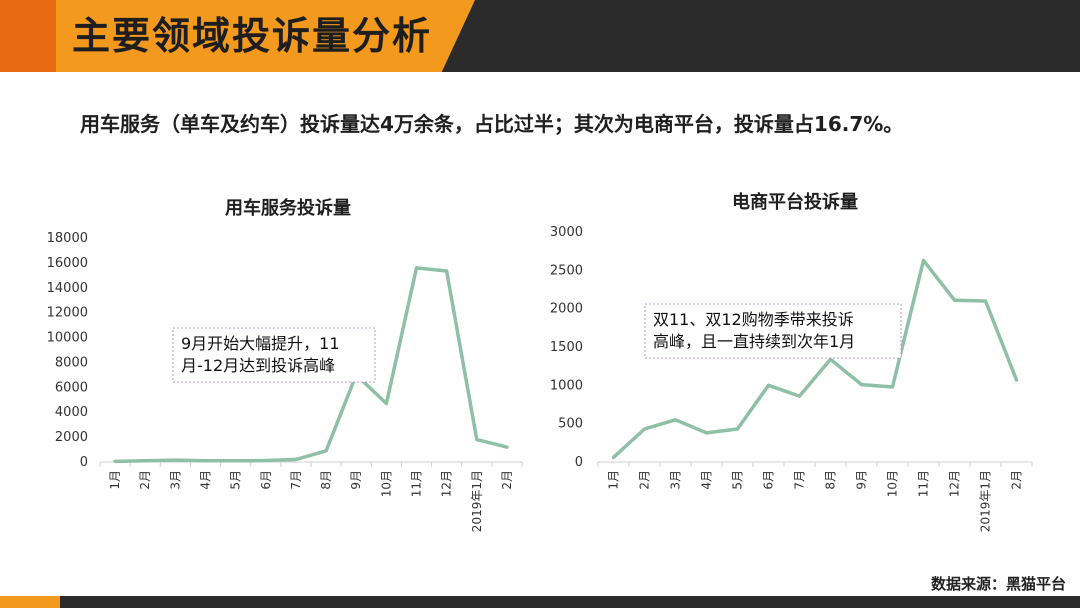 The height and width of the screenshot is (608, 1080). What do you see at coordinates (67, 238) in the screenshot?
I see `chart1-y-tick-label: 18000` at bounding box center [67, 238].